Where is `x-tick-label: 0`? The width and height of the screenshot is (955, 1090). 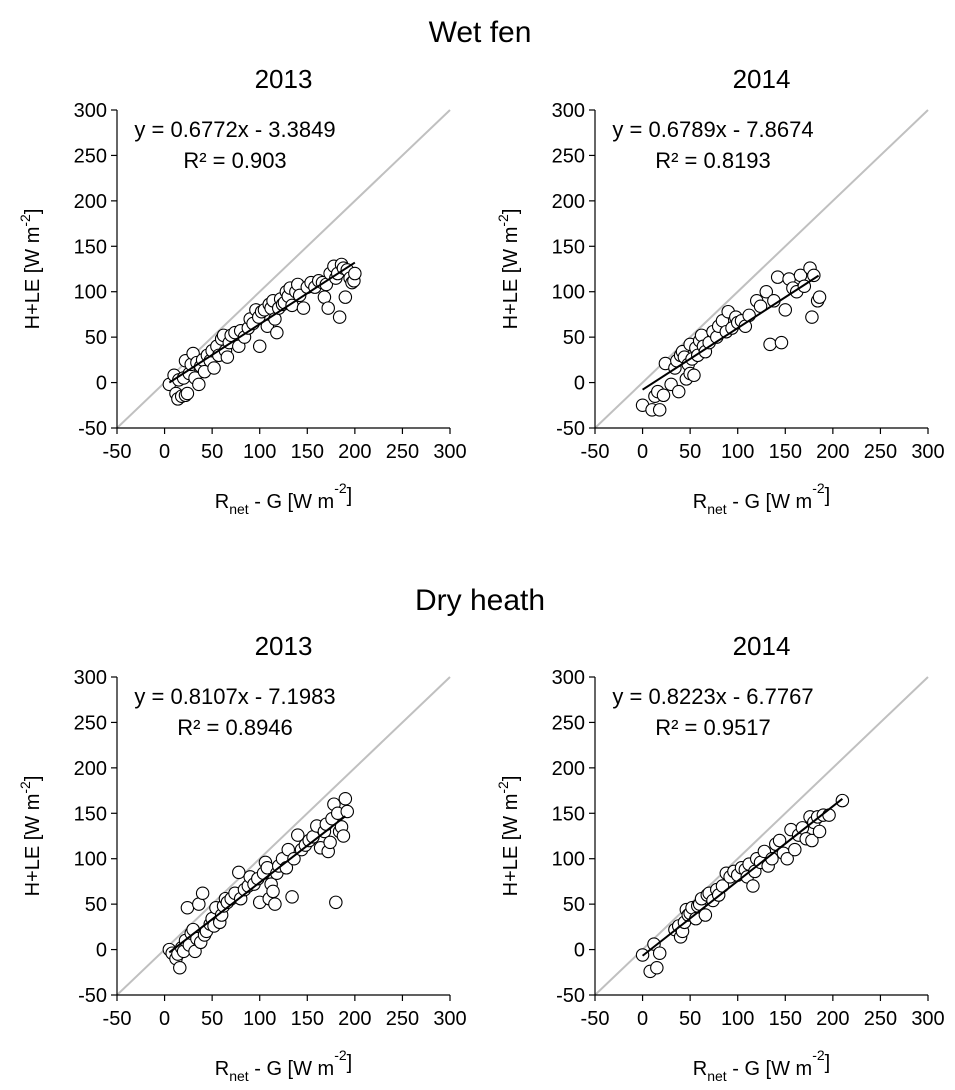
x-tick-label: 0 is located at coordinates (164, 452).